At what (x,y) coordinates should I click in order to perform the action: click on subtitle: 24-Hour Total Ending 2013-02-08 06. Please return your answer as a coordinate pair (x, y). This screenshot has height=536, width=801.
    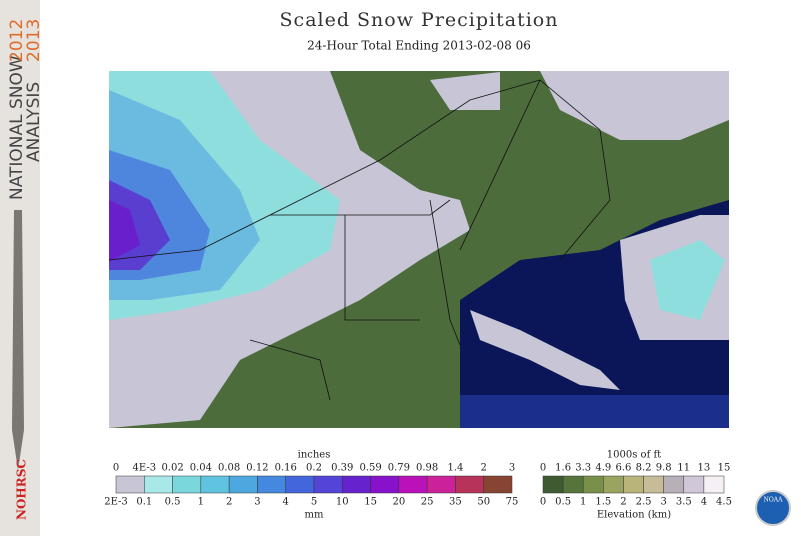
    Looking at the image, I should click on (419, 46).